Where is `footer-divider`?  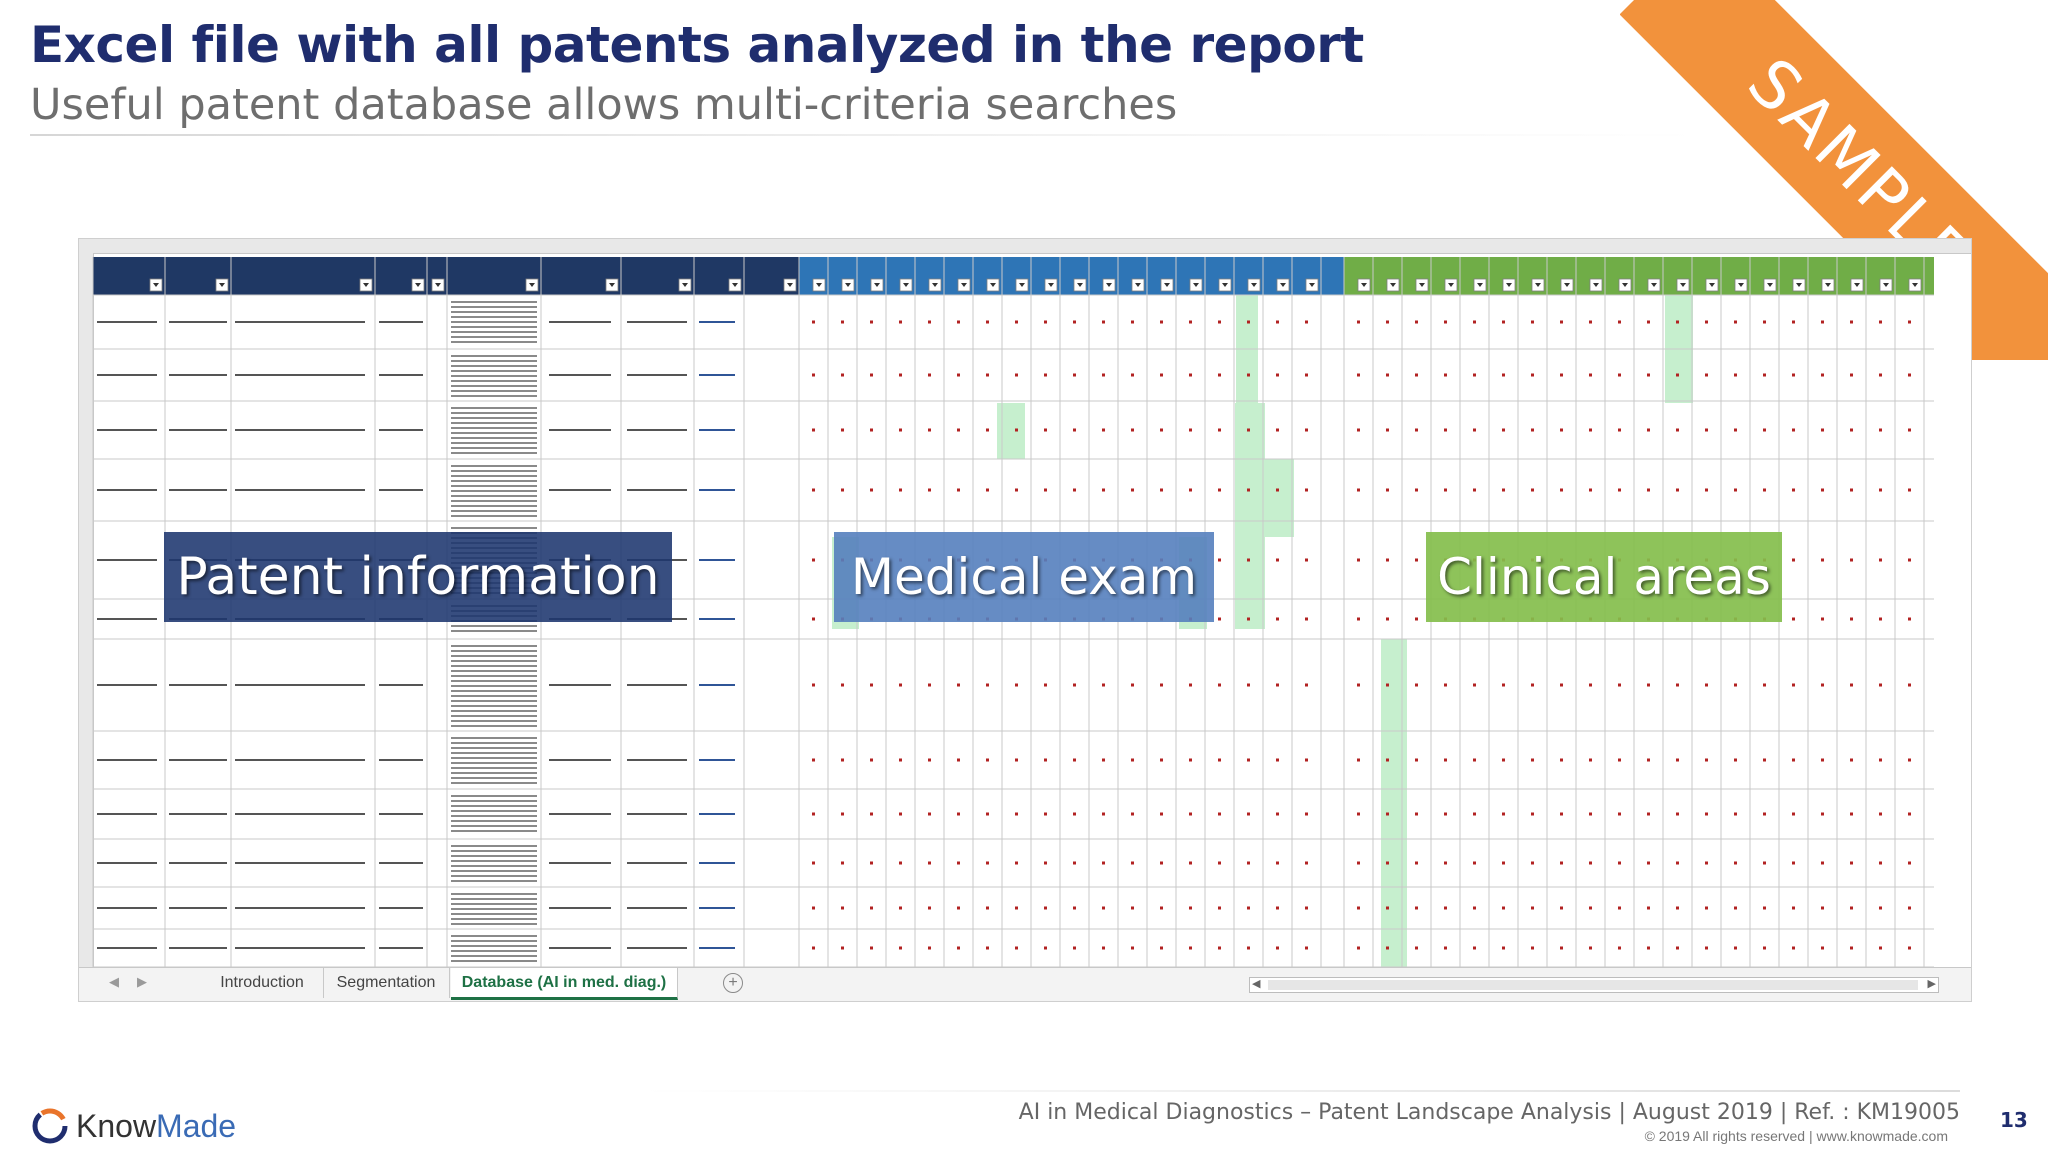 footer-divider is located at coordinates (1300, 1091).